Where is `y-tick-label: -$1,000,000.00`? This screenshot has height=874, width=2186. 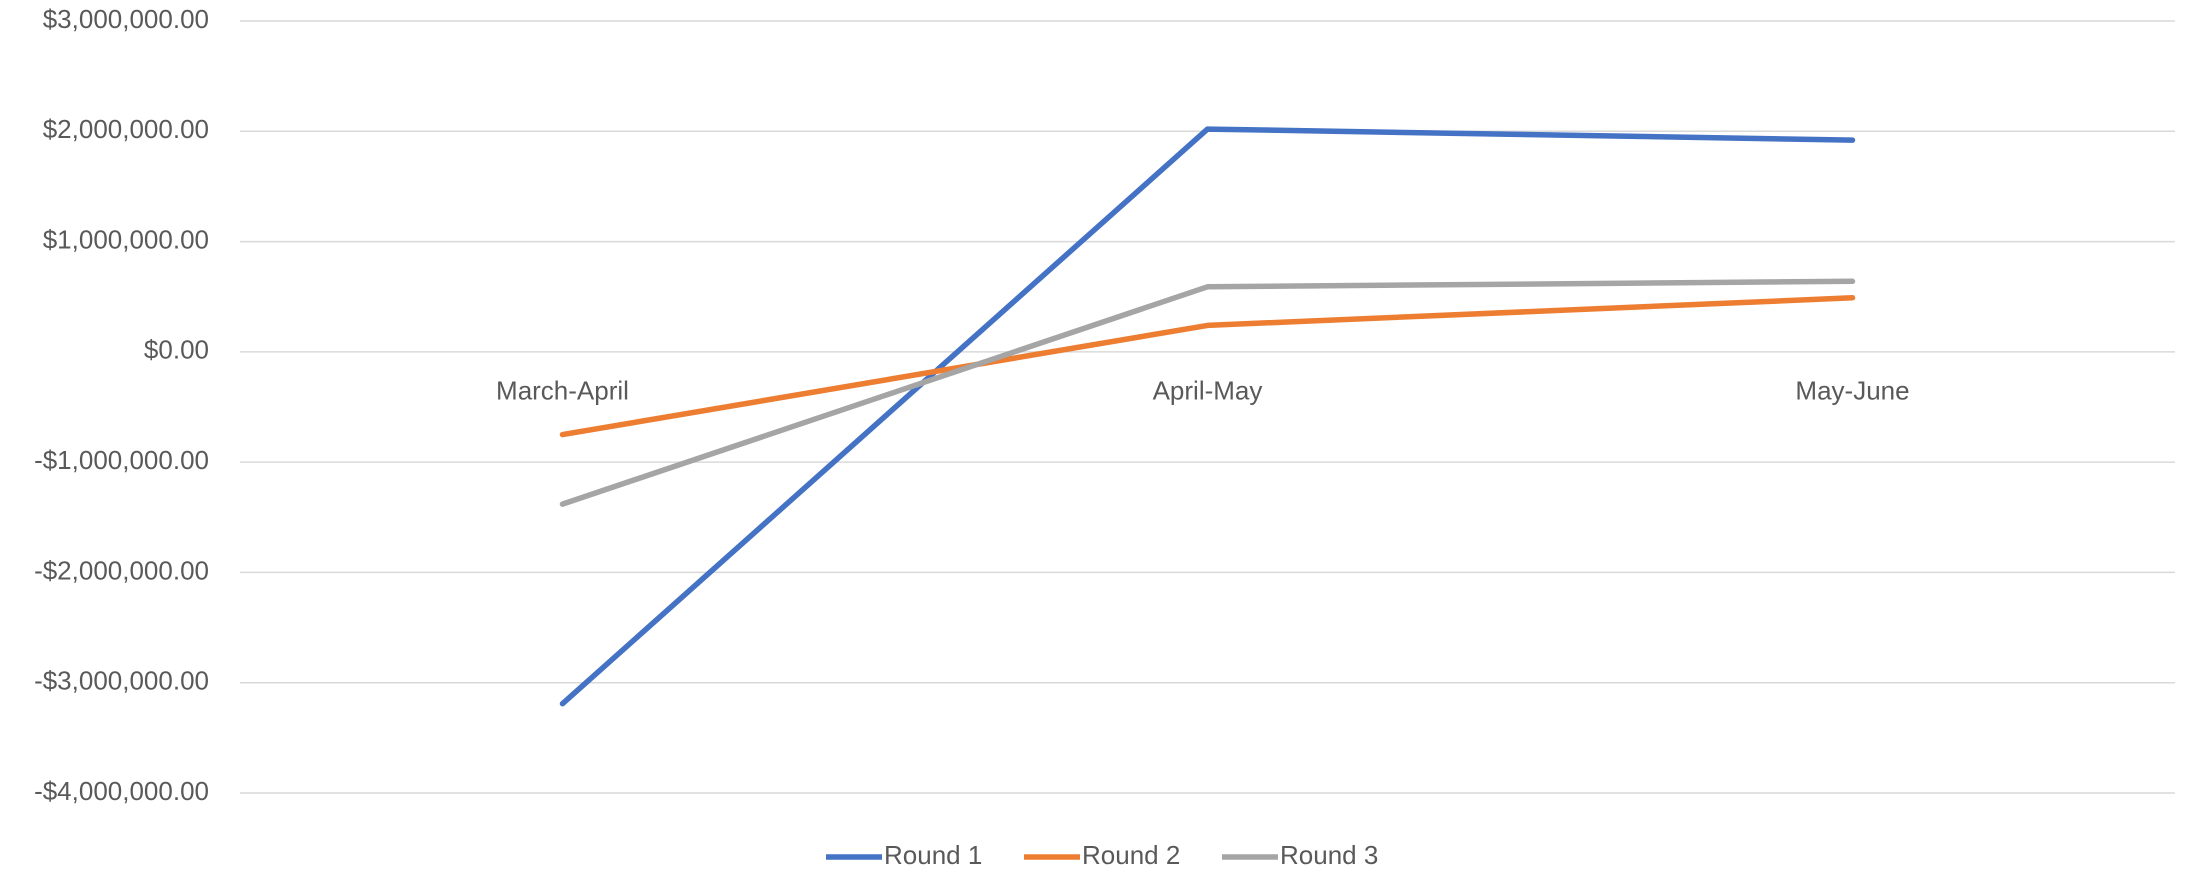 y-tick-label: -$1,000,000.00 is located at coordinates (121, 460).